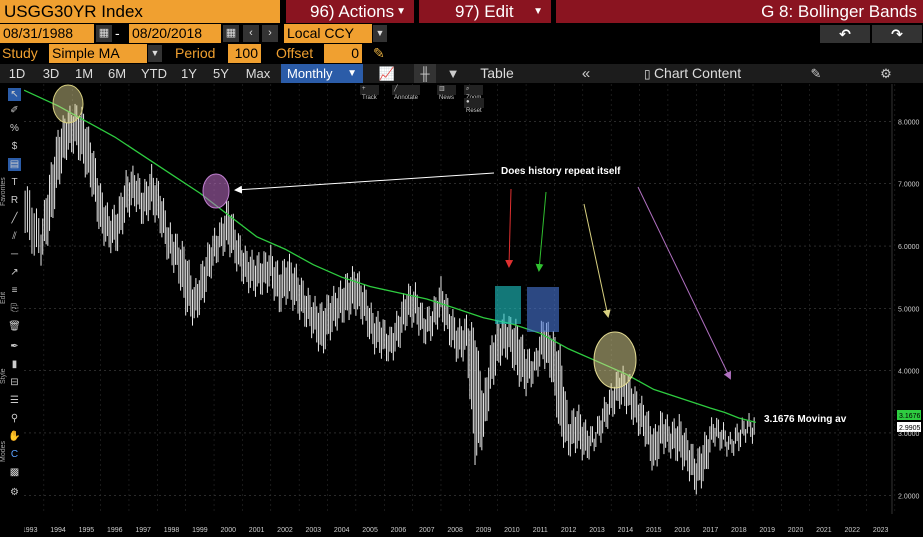 The height and width of the screenshot is (537, 923). Describe the element at coordinates (739, 530) in the screenshot. I see `x-tick-label: 2018` at that location.